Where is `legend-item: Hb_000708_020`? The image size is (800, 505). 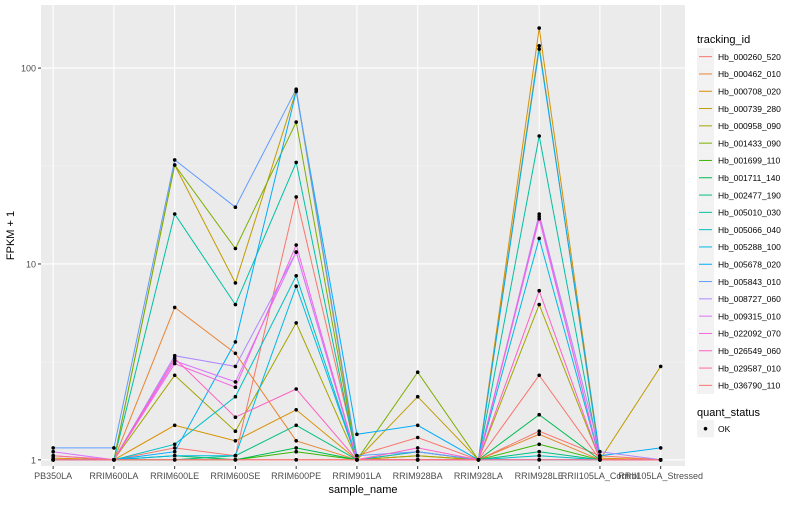 legend-item: Hb_000708_020 is located at coordinates (739, 91).